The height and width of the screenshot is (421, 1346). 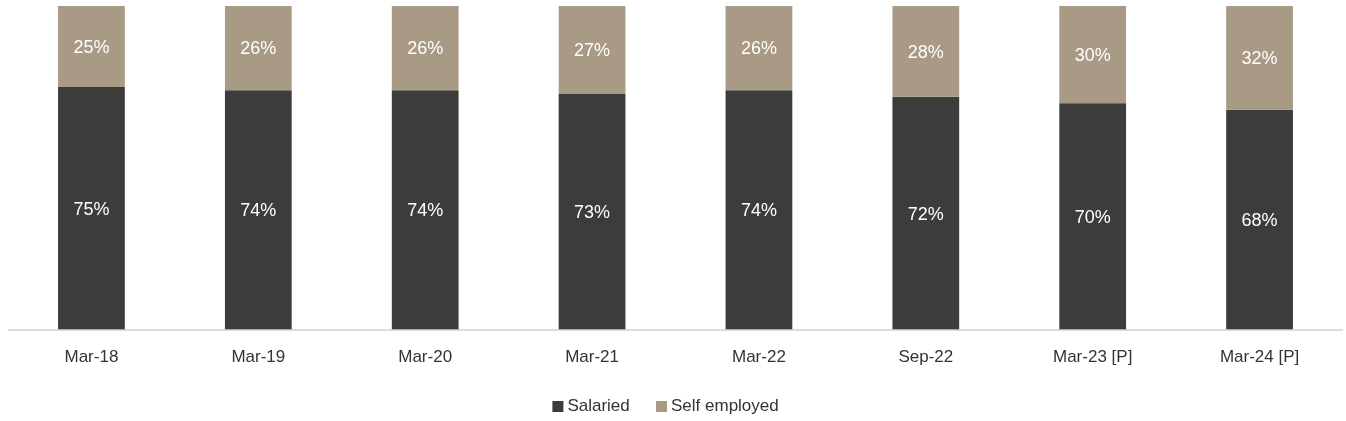 I want to click on data-label: 68%, so click(x=1259, y=220).